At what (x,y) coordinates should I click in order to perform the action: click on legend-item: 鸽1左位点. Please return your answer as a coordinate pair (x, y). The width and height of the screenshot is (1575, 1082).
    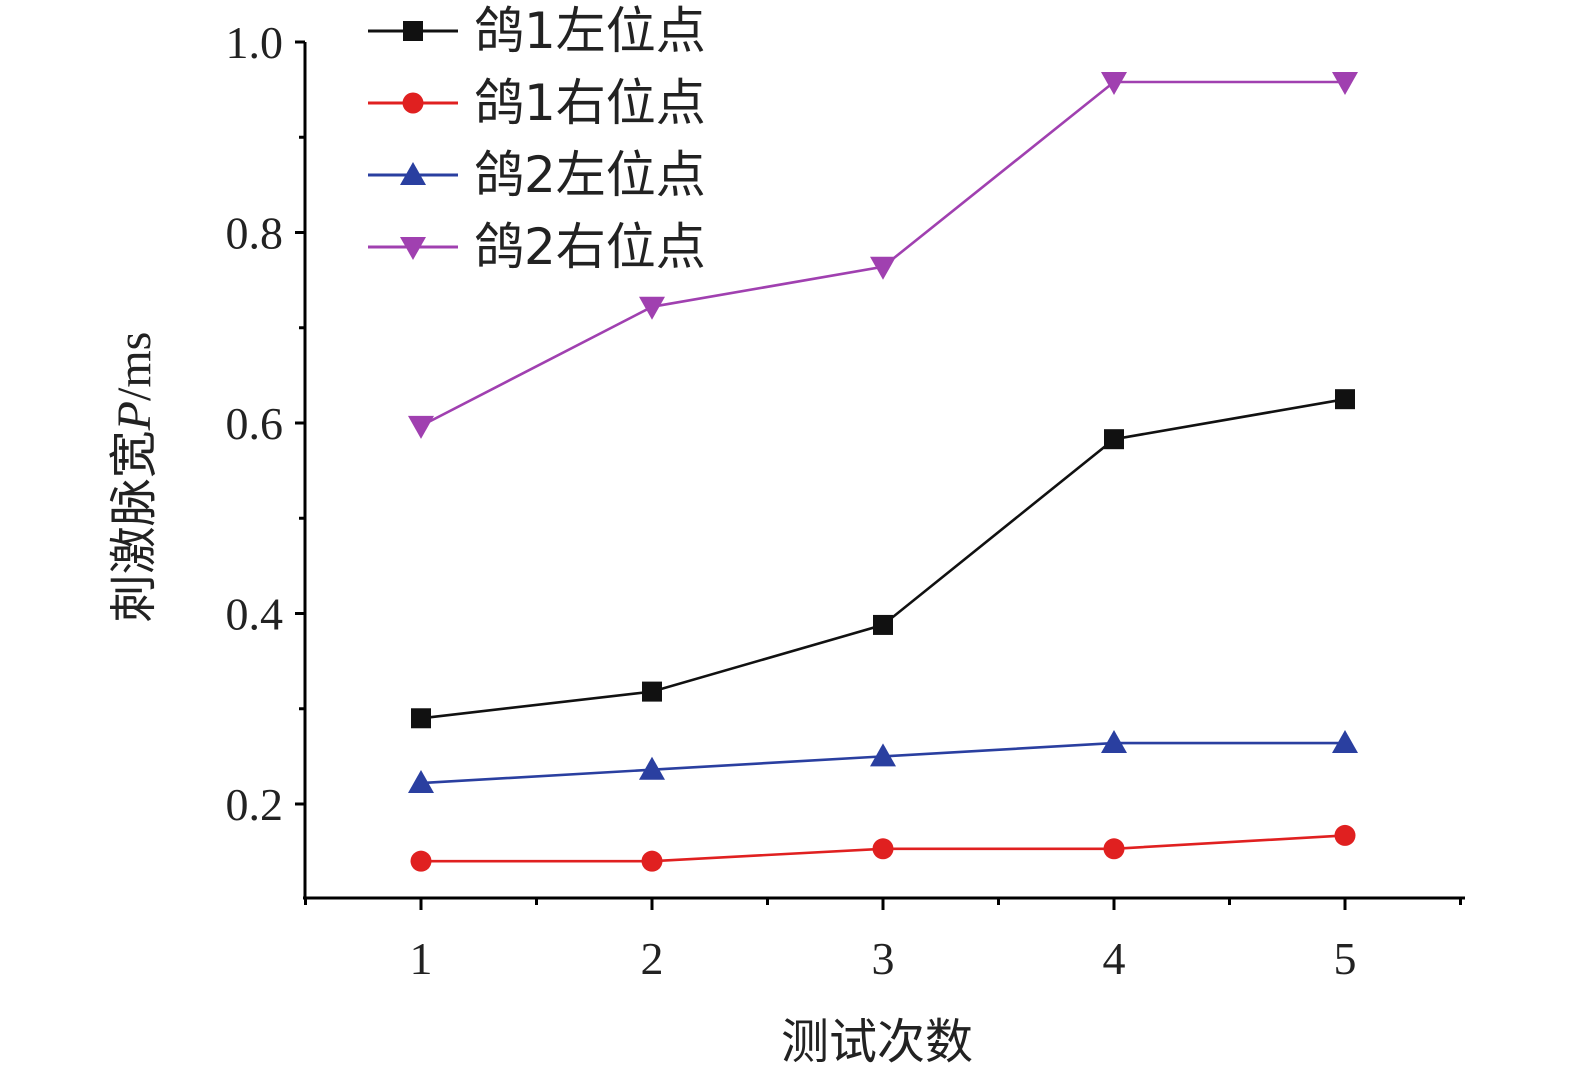
    Looking at the image, I should click on (537, 31).